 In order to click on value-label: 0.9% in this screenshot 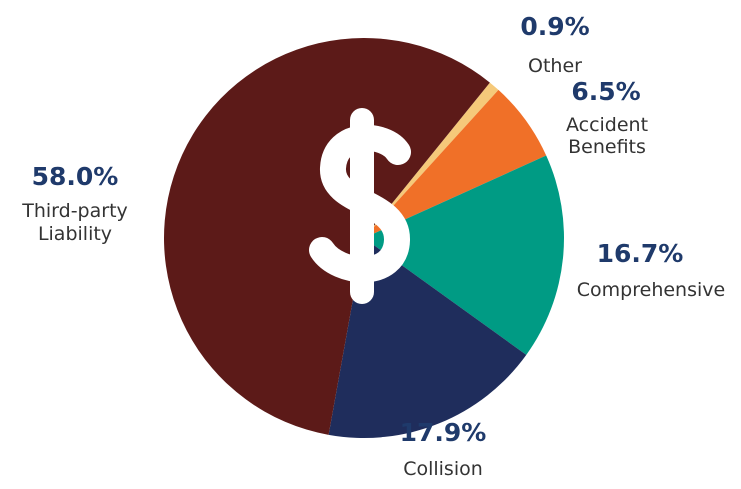, I will do `click(554, 26)`.